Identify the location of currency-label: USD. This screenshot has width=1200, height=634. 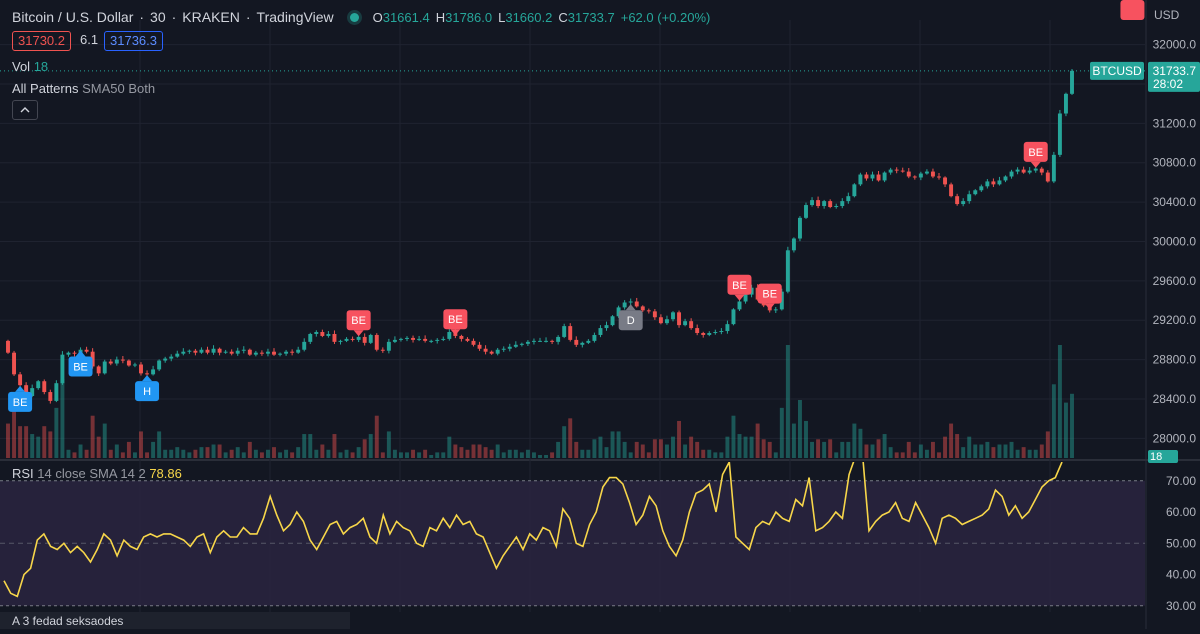
(1167, 15).